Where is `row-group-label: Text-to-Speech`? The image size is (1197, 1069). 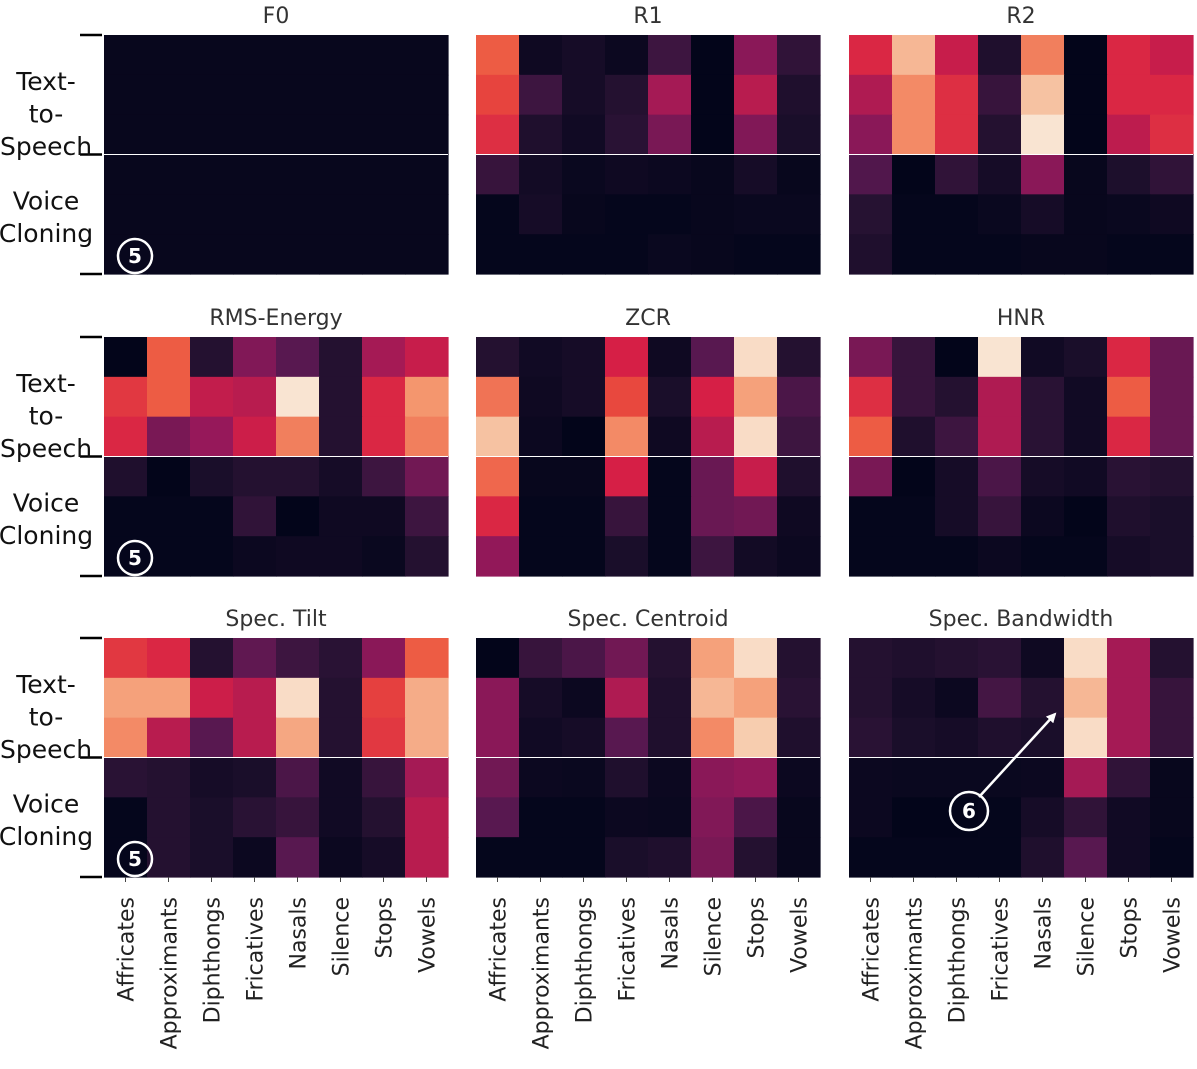
row-group-label: Text-to-Speech is located at coordinates (46, 114).